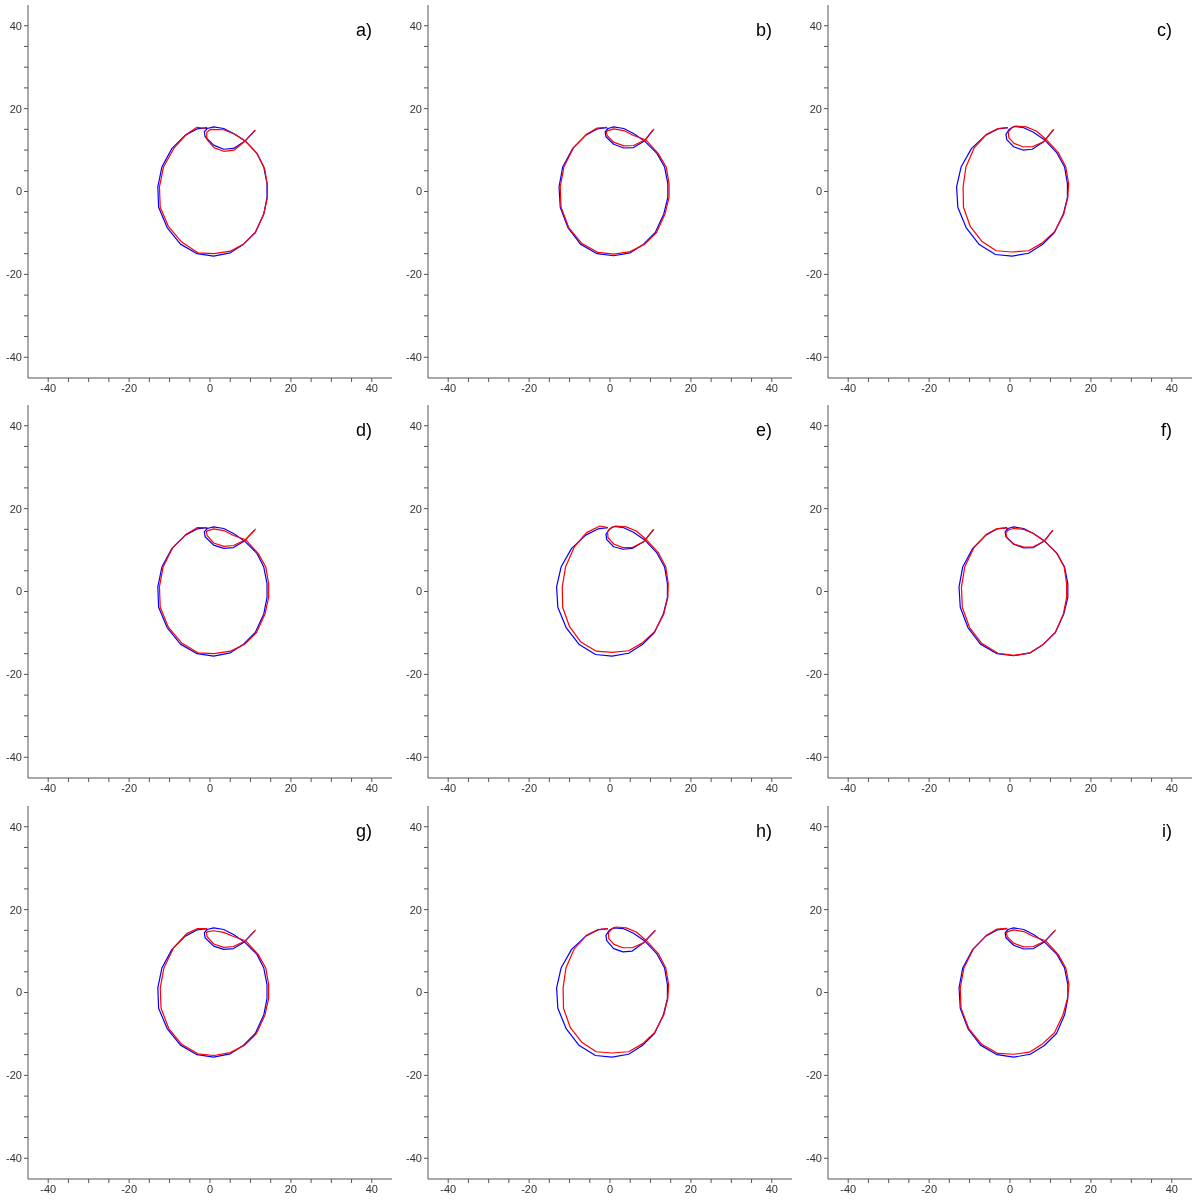 The height and width of the screenshot is (1201, 1203). I want to click on text: b), so click(763, 30).